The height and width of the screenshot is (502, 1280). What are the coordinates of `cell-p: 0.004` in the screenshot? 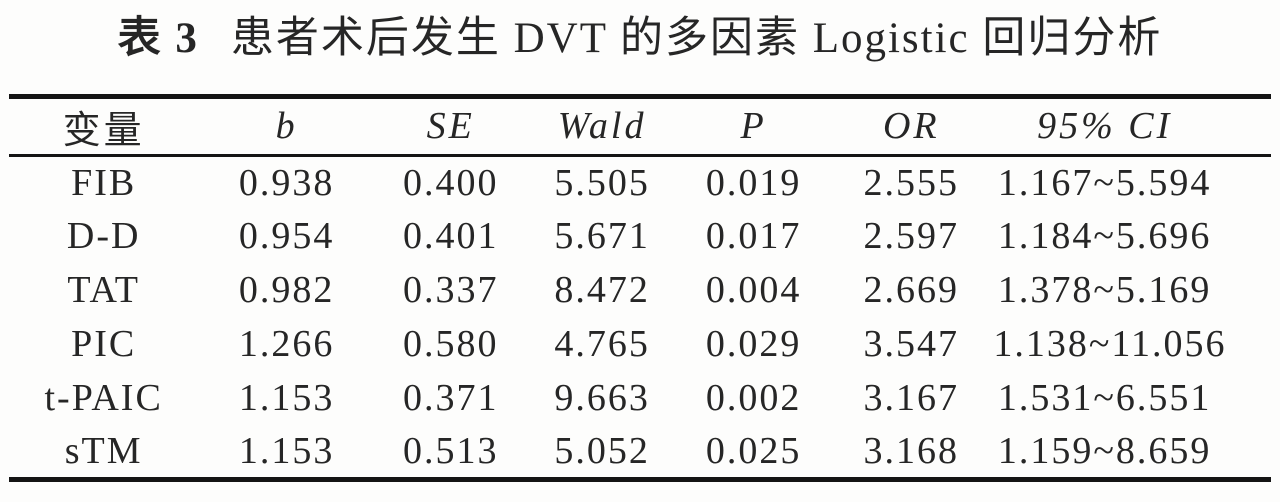 It's located at (753, 290).